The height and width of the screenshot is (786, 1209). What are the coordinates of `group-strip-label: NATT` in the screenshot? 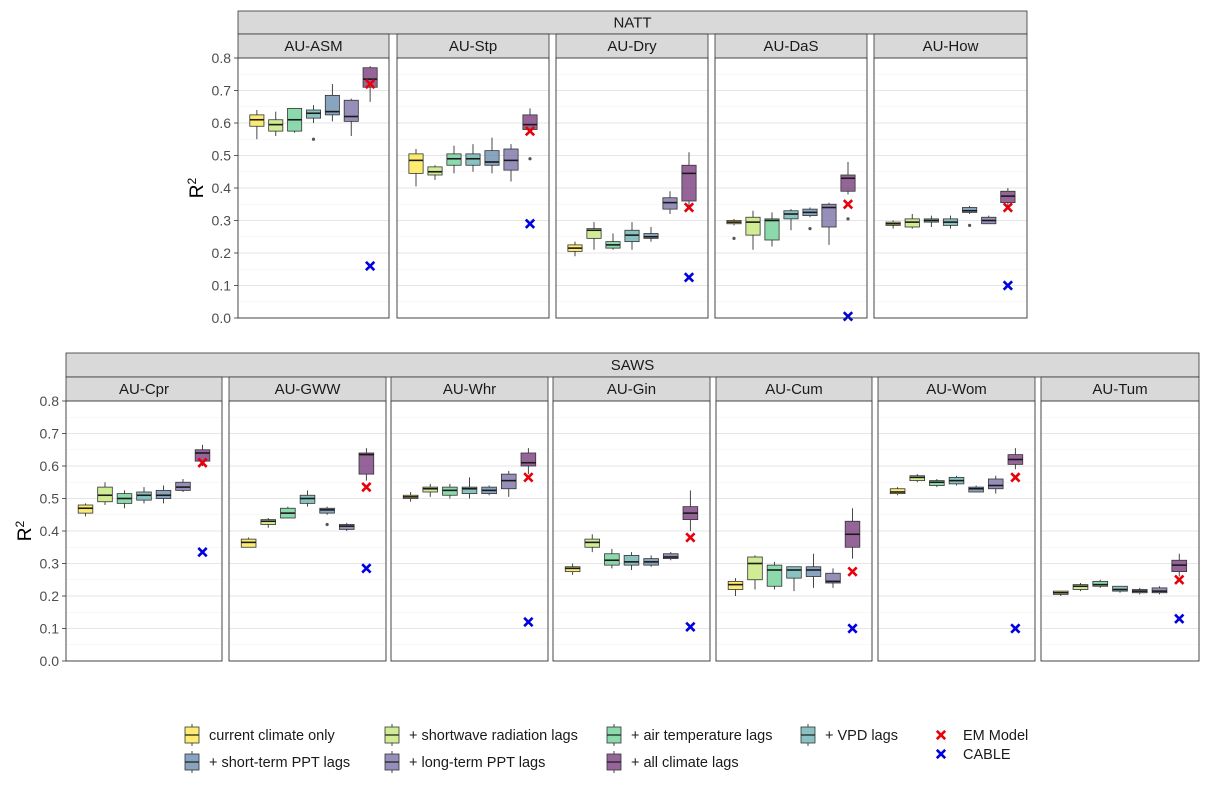 It's located at (632, 23).